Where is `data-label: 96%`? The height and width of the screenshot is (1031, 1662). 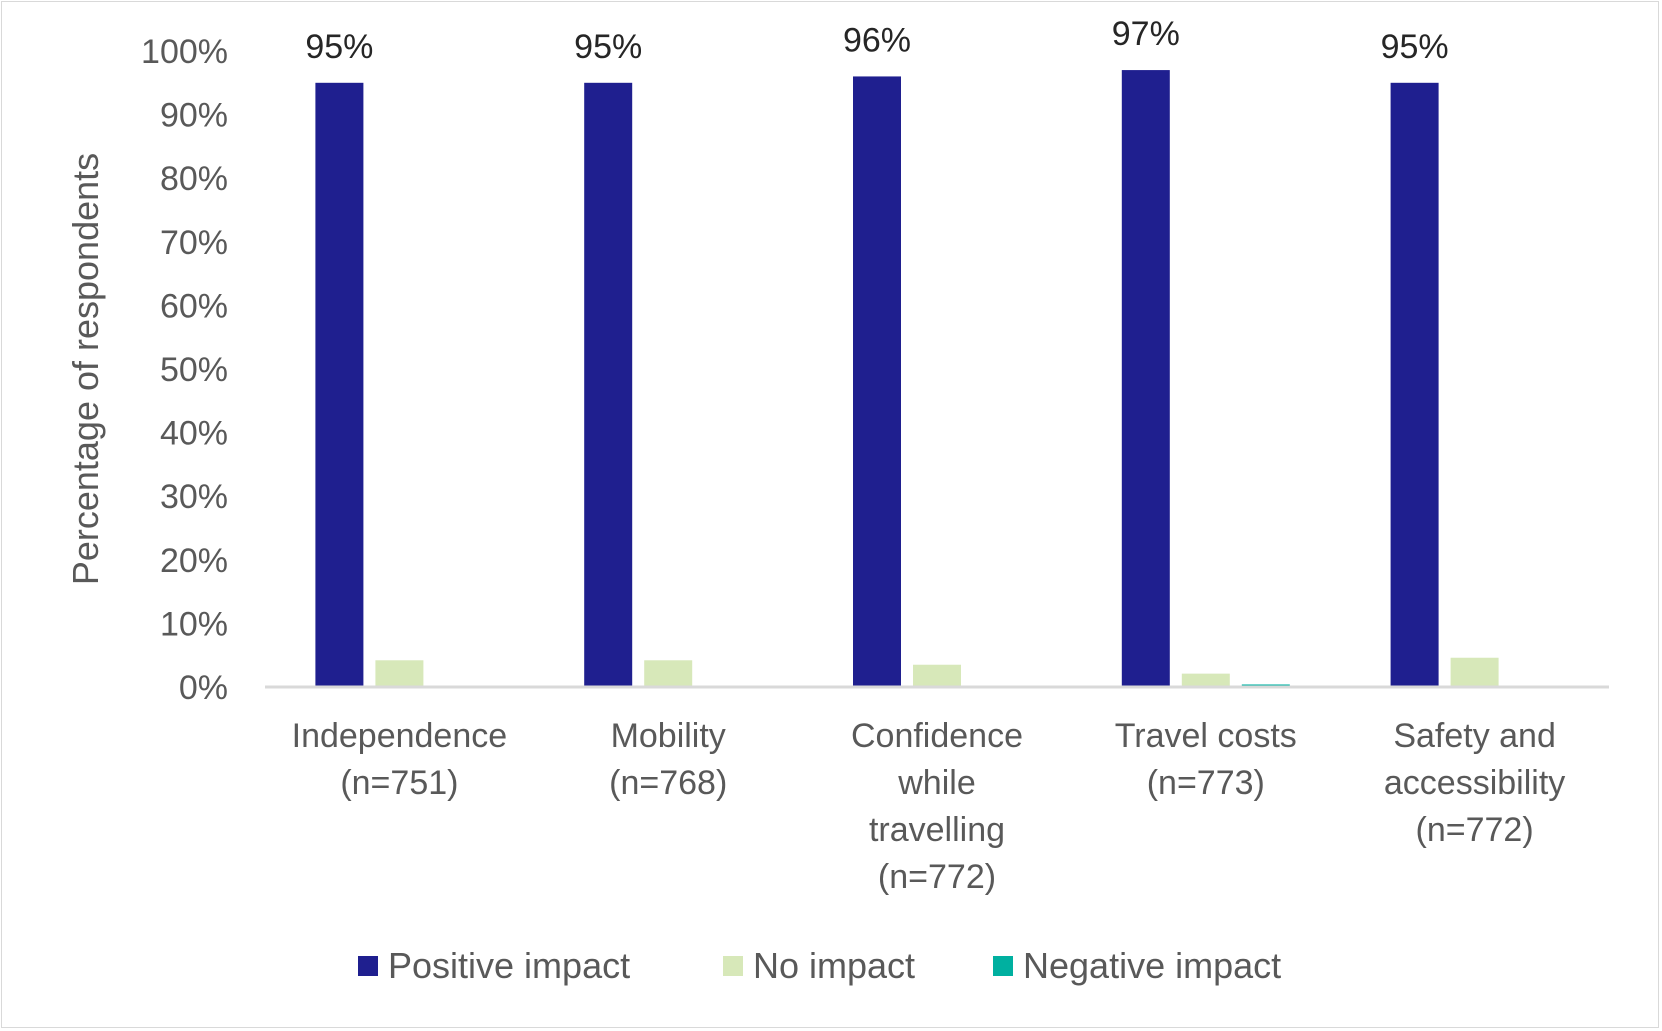 data-label: 96% is located at coordinates (877, 40).